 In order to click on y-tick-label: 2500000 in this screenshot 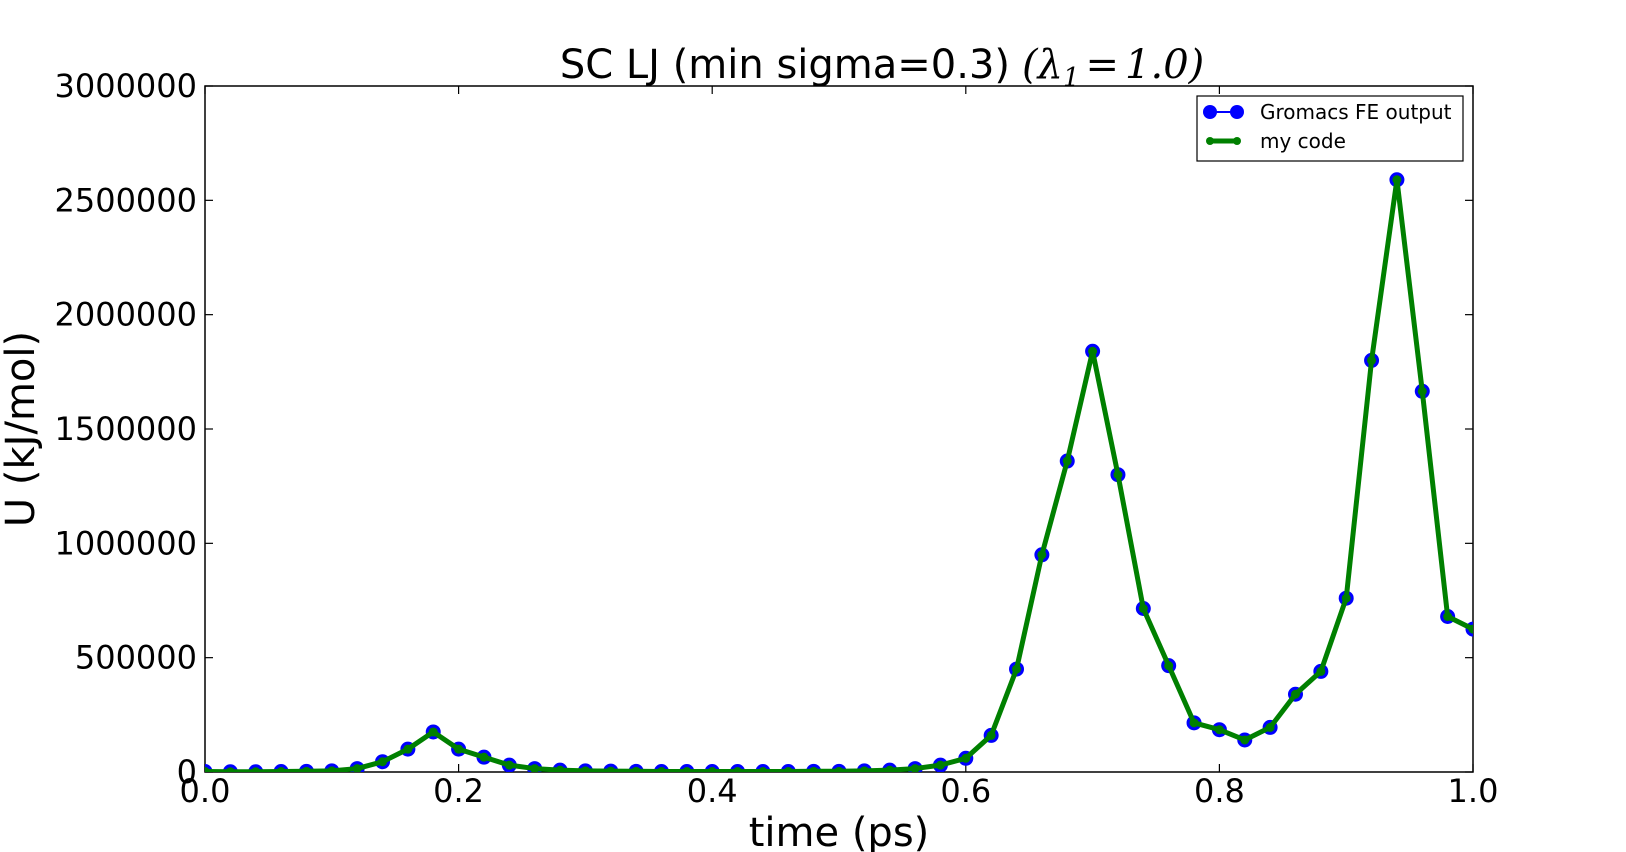, I will do `click(125, 200)`.